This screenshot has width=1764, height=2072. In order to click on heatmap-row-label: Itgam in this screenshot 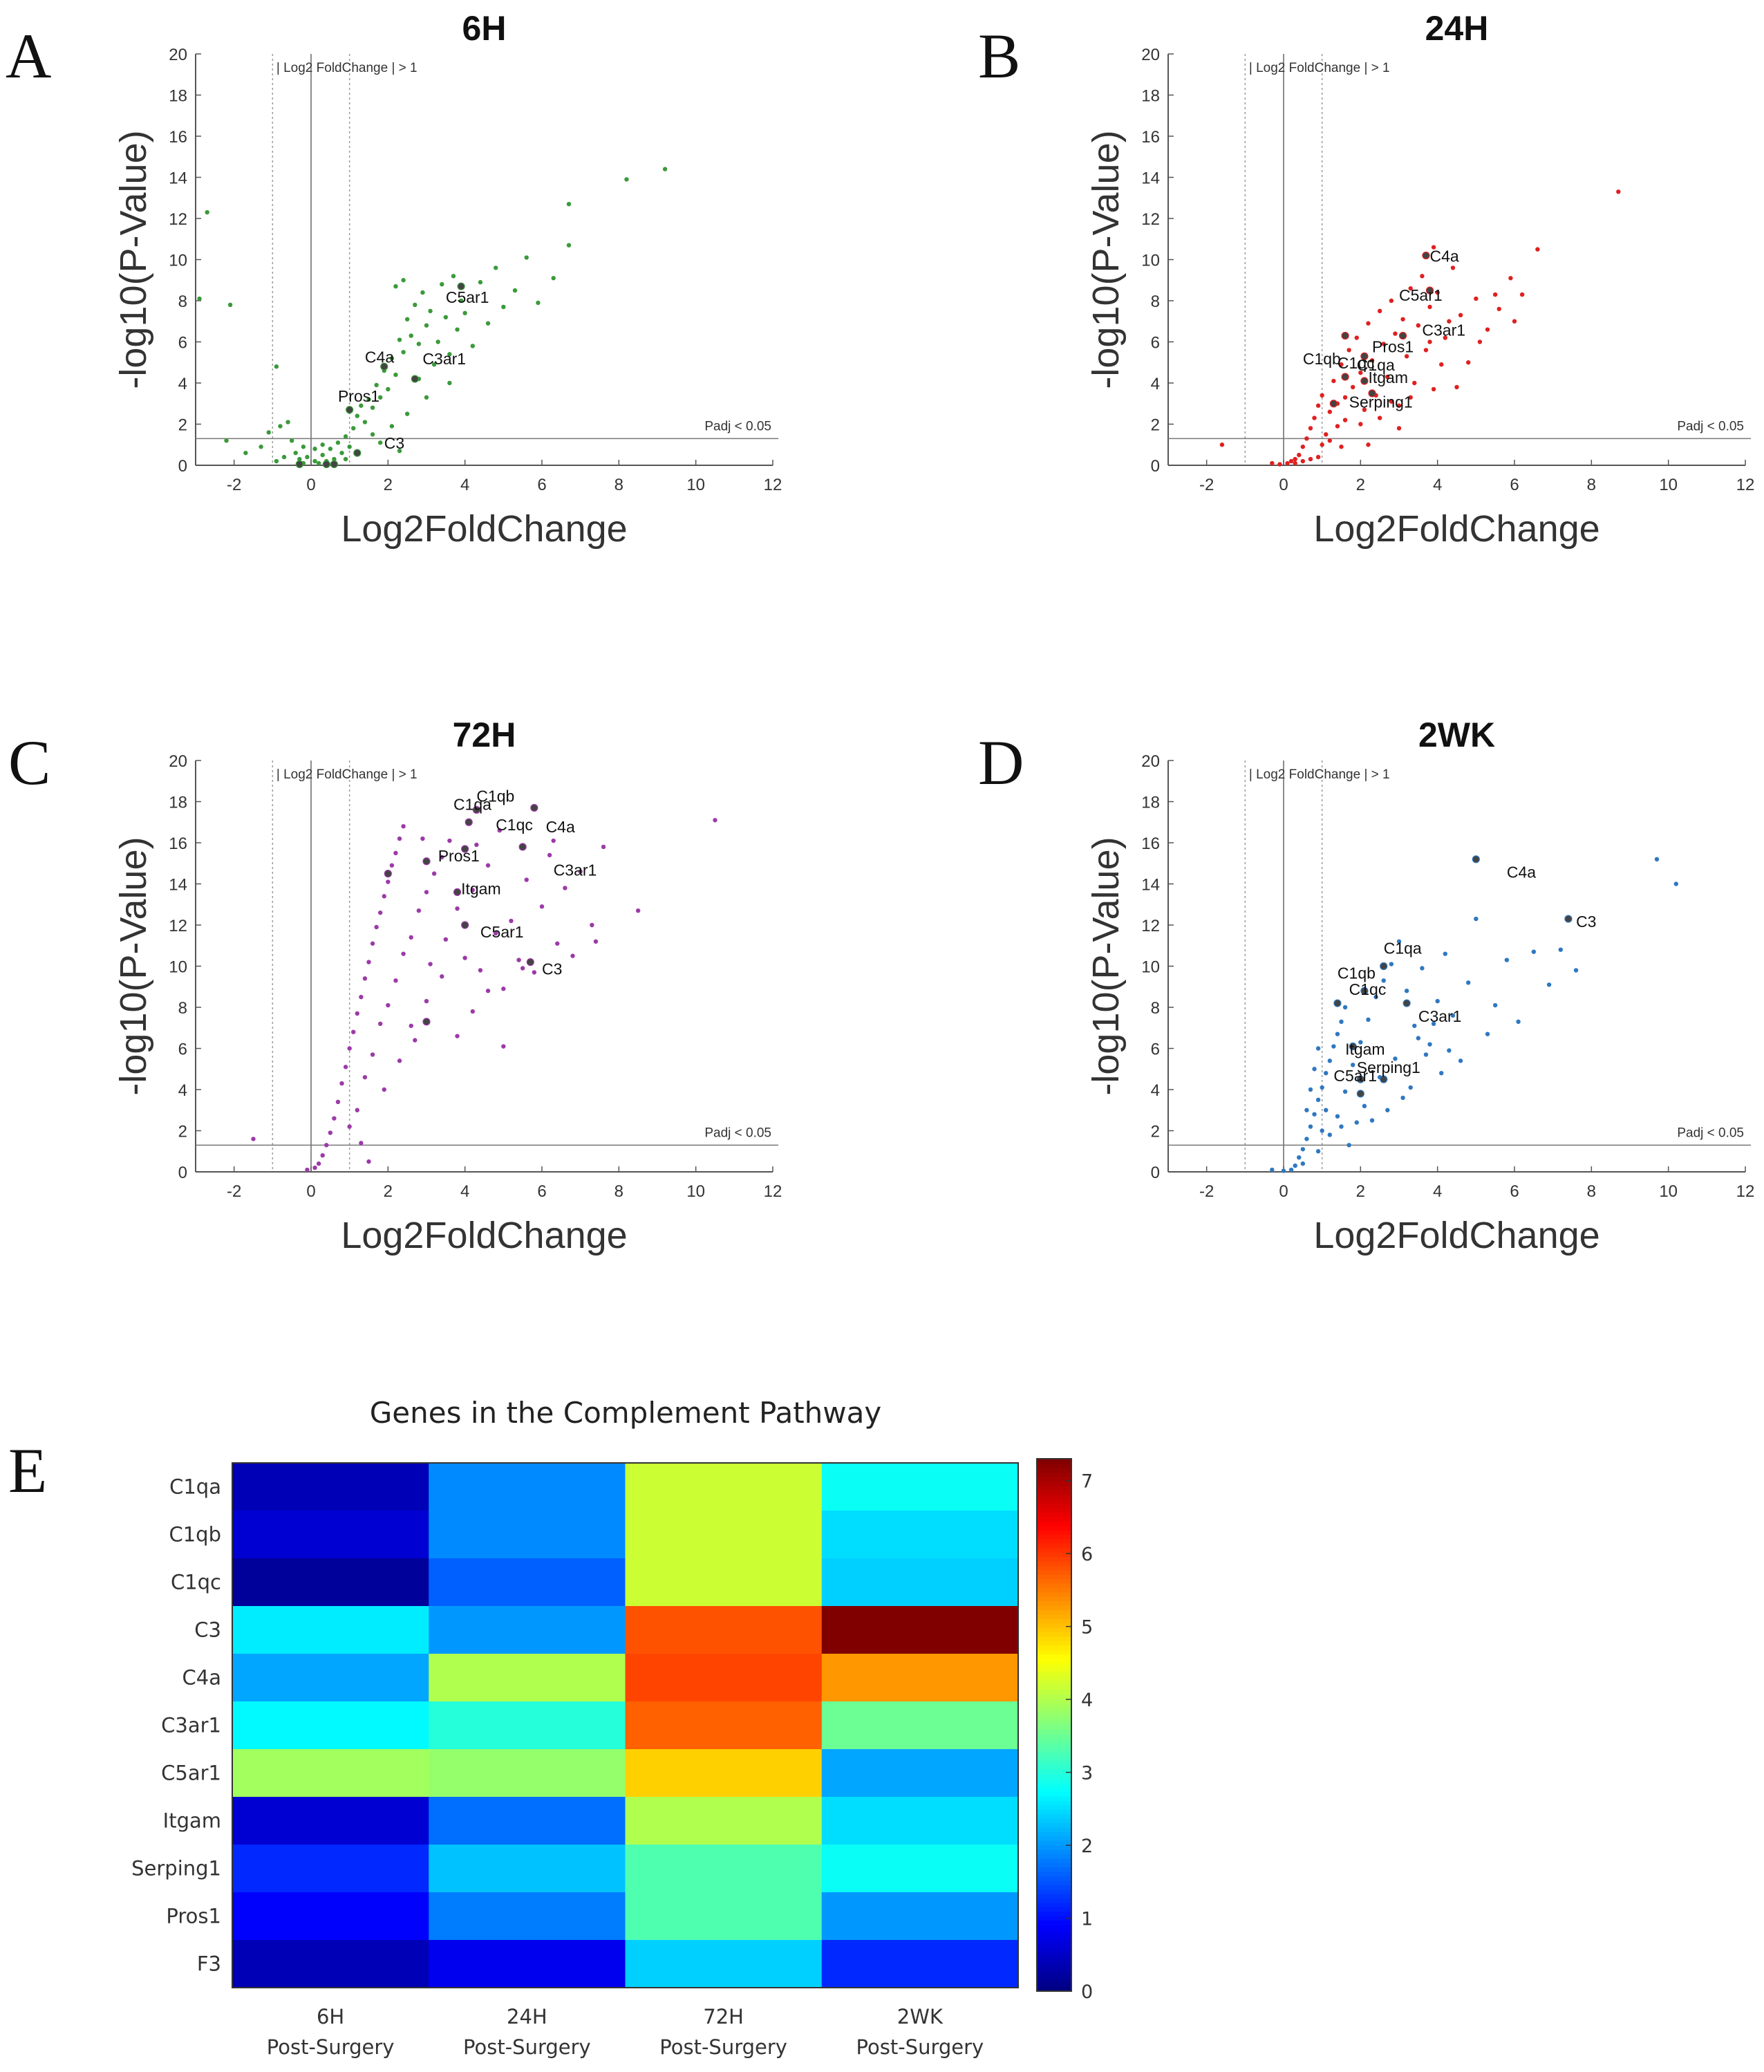, I will do `click(192, 1821)`.